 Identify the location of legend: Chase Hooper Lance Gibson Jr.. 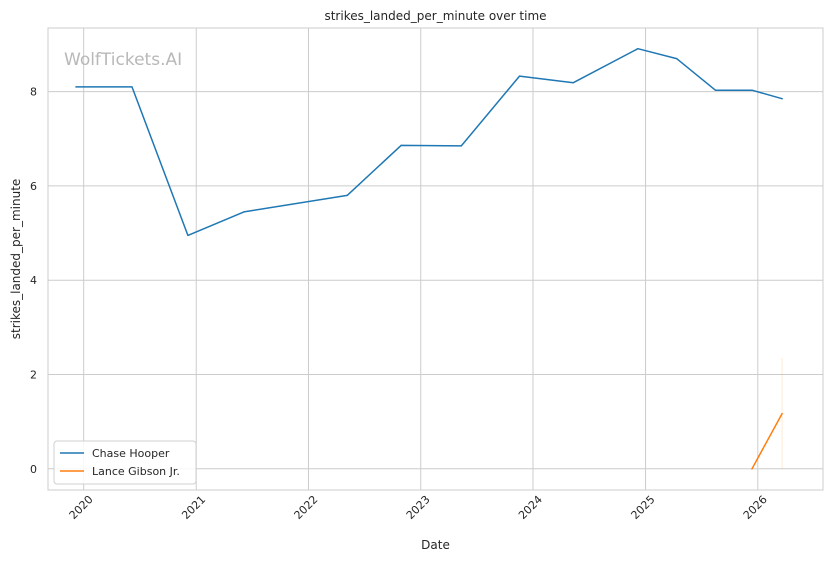
(125, 462).